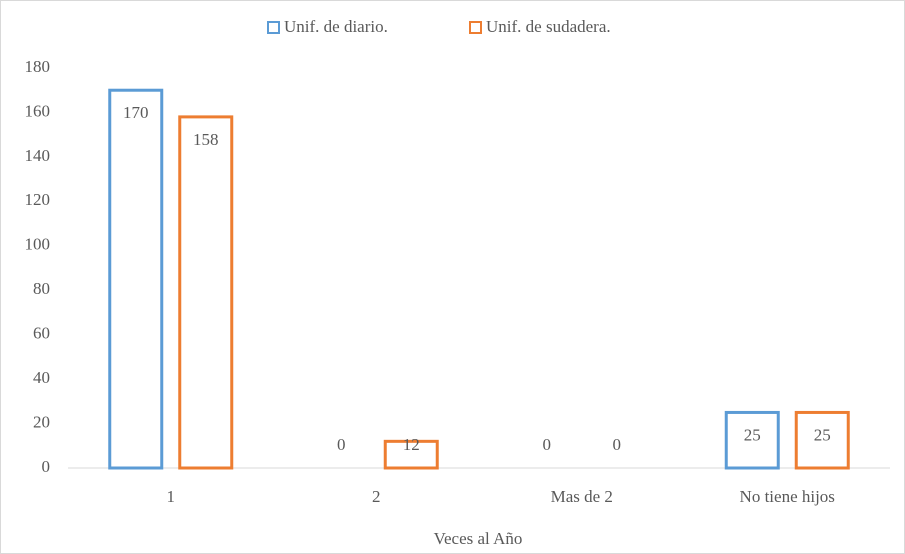 The width and height of the screenshot is (905, 554). What do you see at coordinates (548, 26) in the screenshot?
I see `legend-label: Unif. de sudadera.` at bounding box center [548, 26].